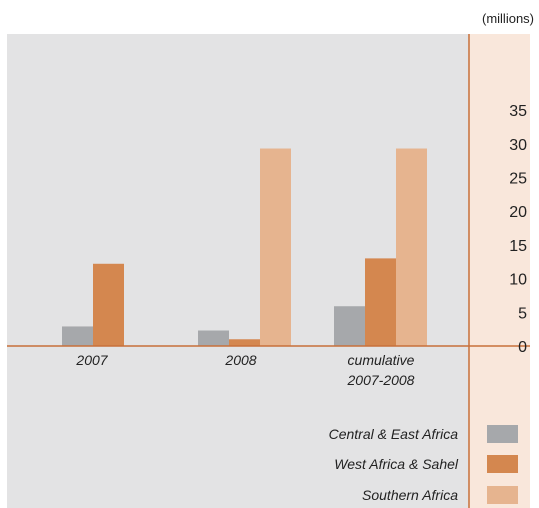  What do you see at coordinates (381, 380) in the screenshot?
I see `category-label: 2007-2008` at bounding box center [381, 380].